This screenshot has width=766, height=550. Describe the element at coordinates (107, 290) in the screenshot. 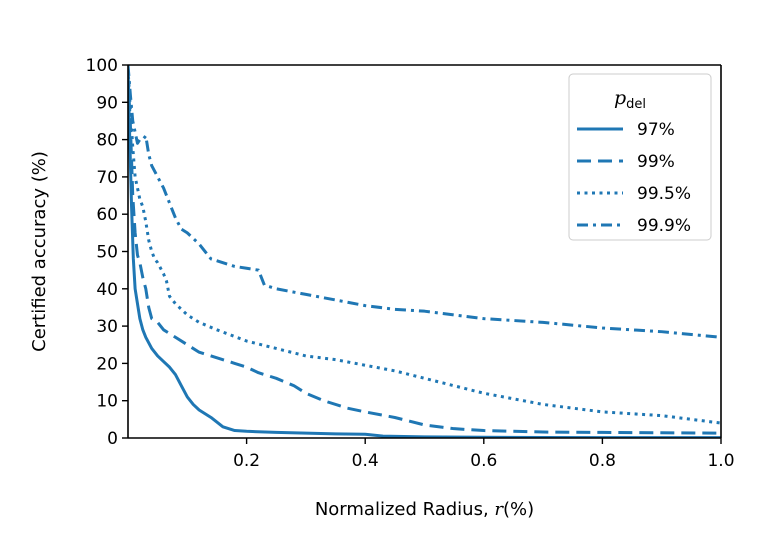

I see `y-tick-label: 40` at that location.